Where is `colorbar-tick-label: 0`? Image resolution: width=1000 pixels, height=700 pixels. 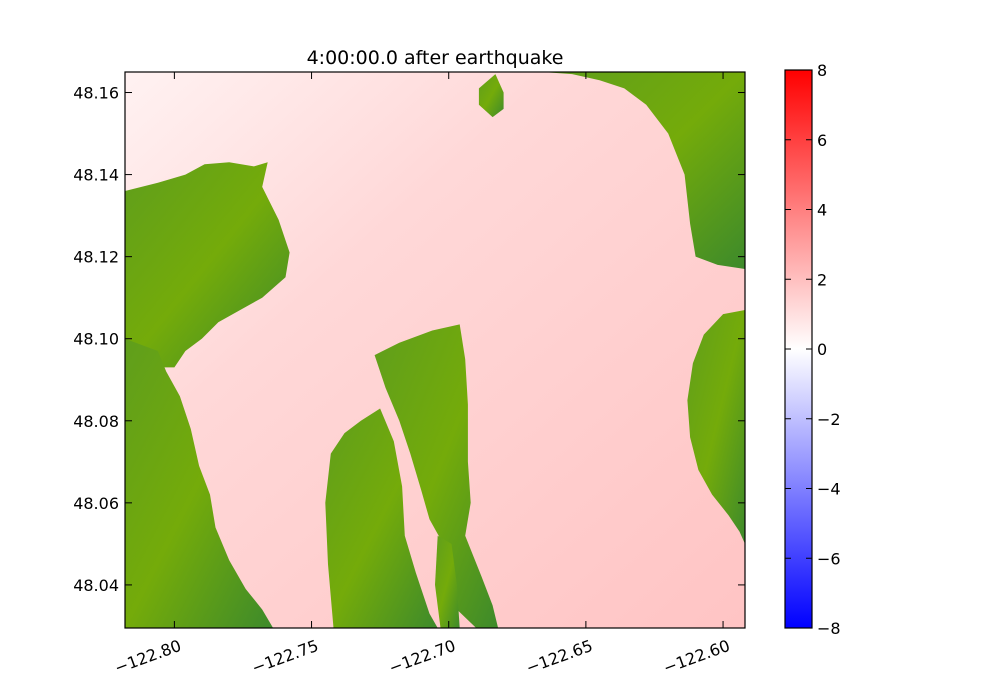
colorbar-tick-label: 0 is located at coordinates (822, 349).